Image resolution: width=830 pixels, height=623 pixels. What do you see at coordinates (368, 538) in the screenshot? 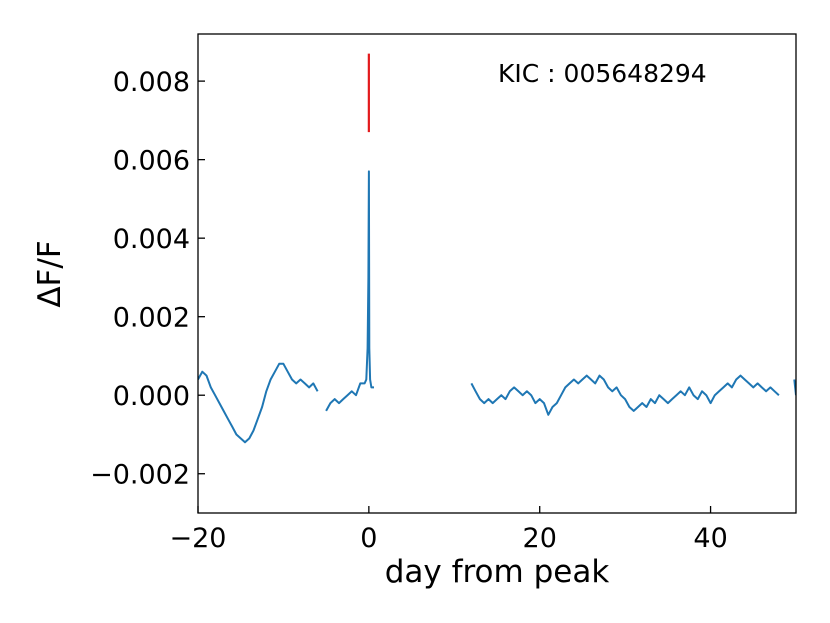
I see `x-tick-label: 0` at bounding box center [368, 538].